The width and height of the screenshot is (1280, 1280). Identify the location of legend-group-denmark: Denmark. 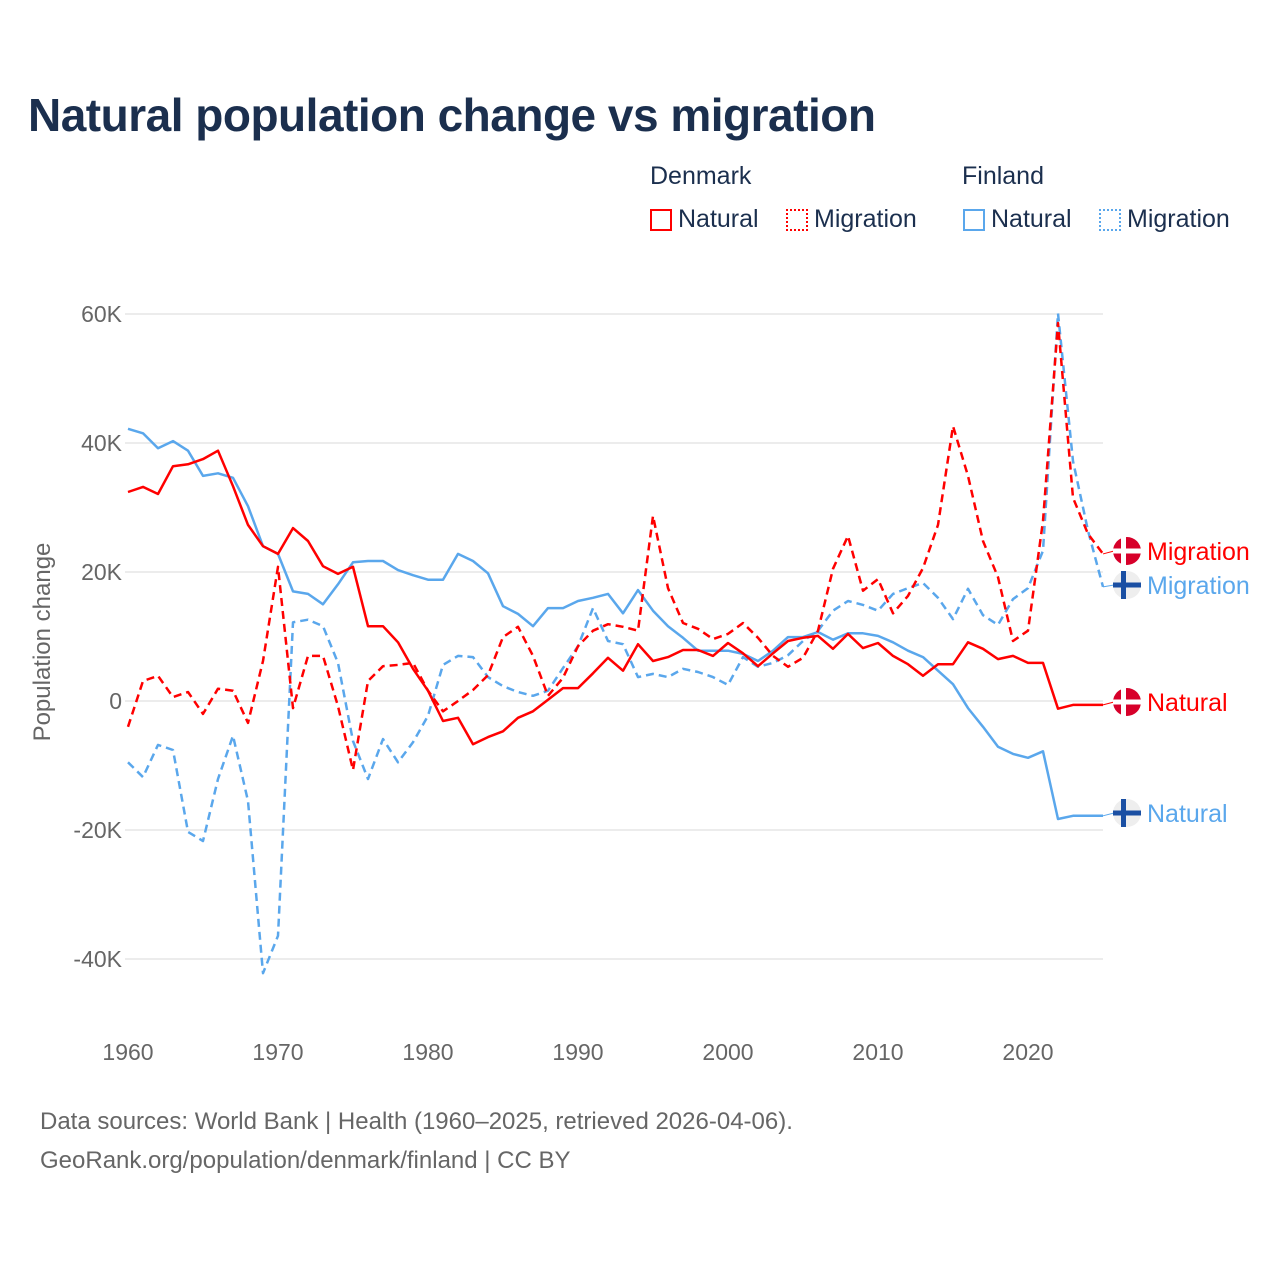
(701, 176).